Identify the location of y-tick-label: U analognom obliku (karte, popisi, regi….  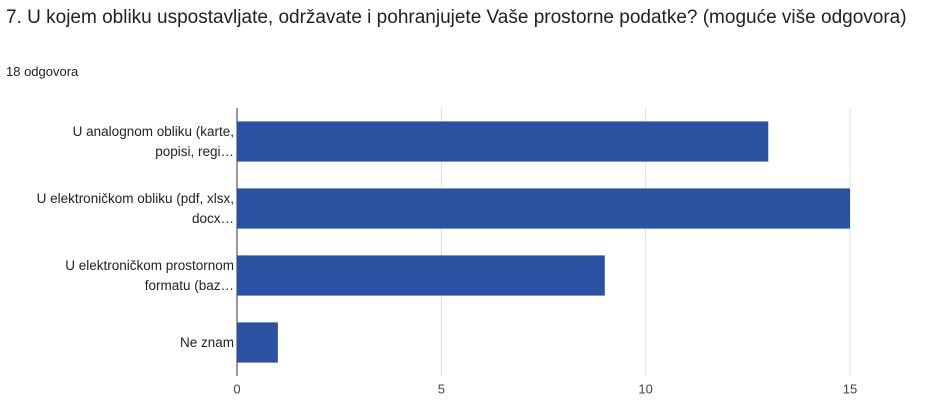
(153, 141).